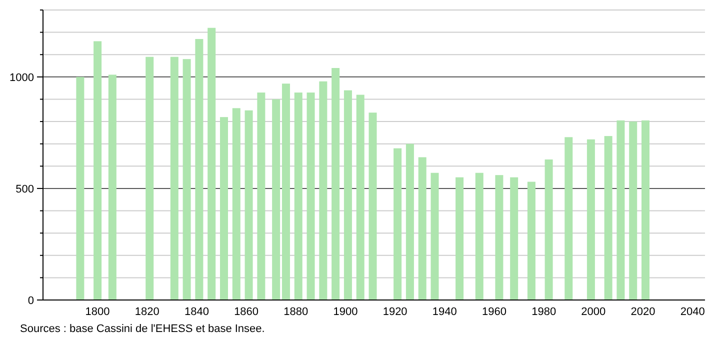 The height and width of the screenshot is (340, 710). Describe the element at coordinates (31, 300) in the screenshot. I see `y-tick-label: 0` at that location.